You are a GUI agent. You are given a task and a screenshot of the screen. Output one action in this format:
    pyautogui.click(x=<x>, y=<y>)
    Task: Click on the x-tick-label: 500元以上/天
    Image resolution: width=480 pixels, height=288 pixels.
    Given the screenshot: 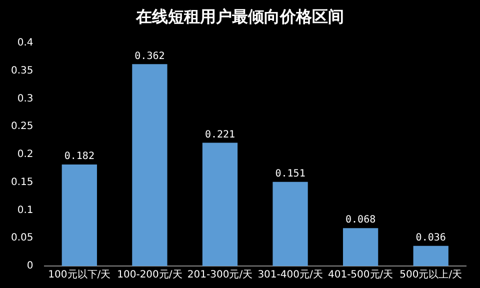 What is the action you would take?
    pyautogui.click(x=431, y=274)
    